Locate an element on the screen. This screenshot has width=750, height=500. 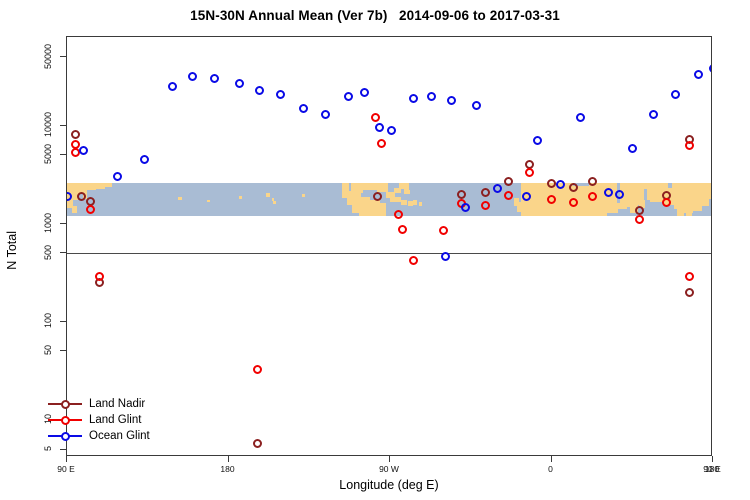
legend-item-land_nadir: Land Nadir is located at coordinates (99, 404).